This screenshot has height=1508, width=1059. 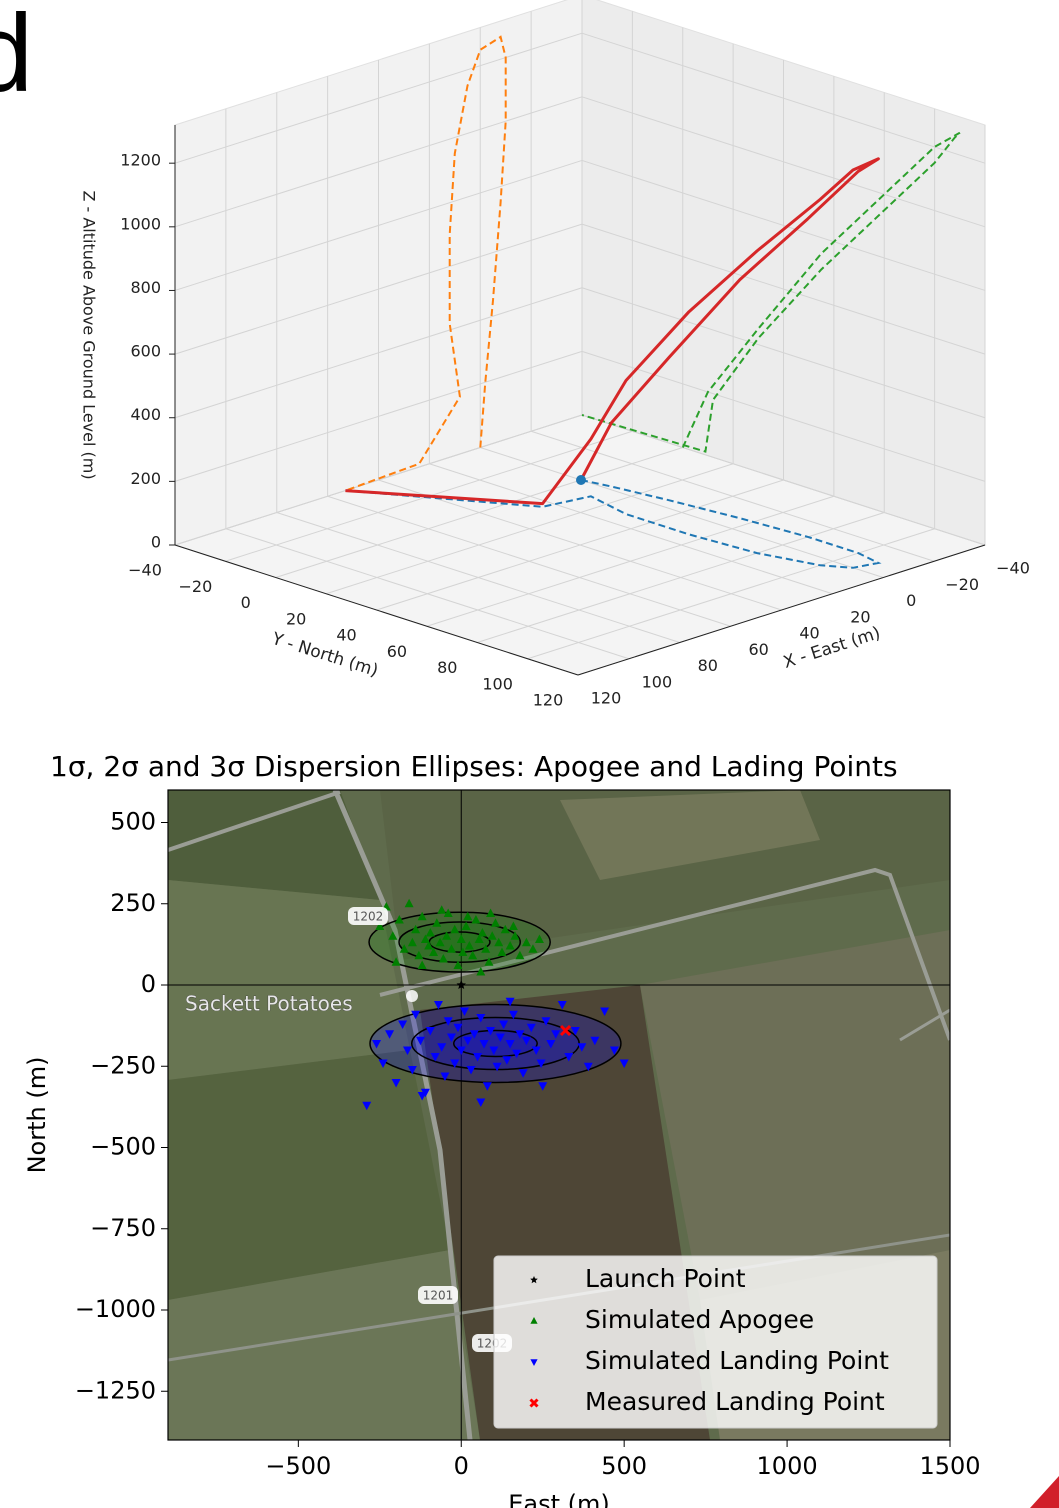 I want to click on x-tick-label: −20, so click(x=962, y=584).